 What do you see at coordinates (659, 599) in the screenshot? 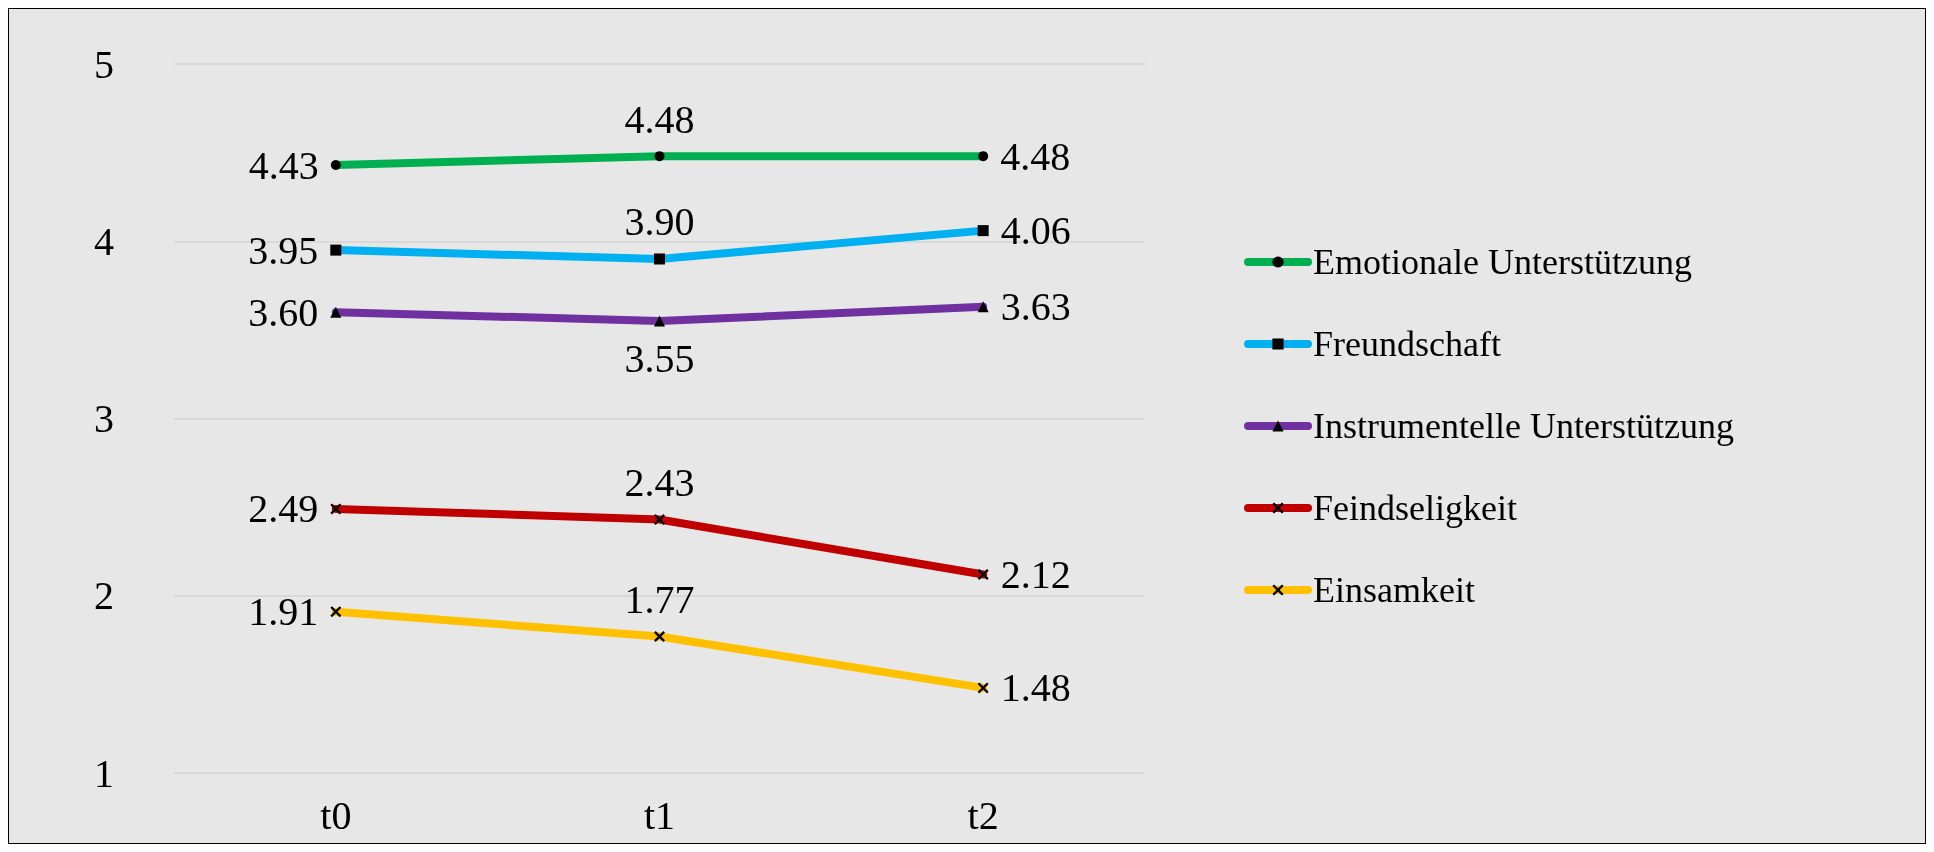
I see `data-label: 1.77` at bounding box center [659, 599].